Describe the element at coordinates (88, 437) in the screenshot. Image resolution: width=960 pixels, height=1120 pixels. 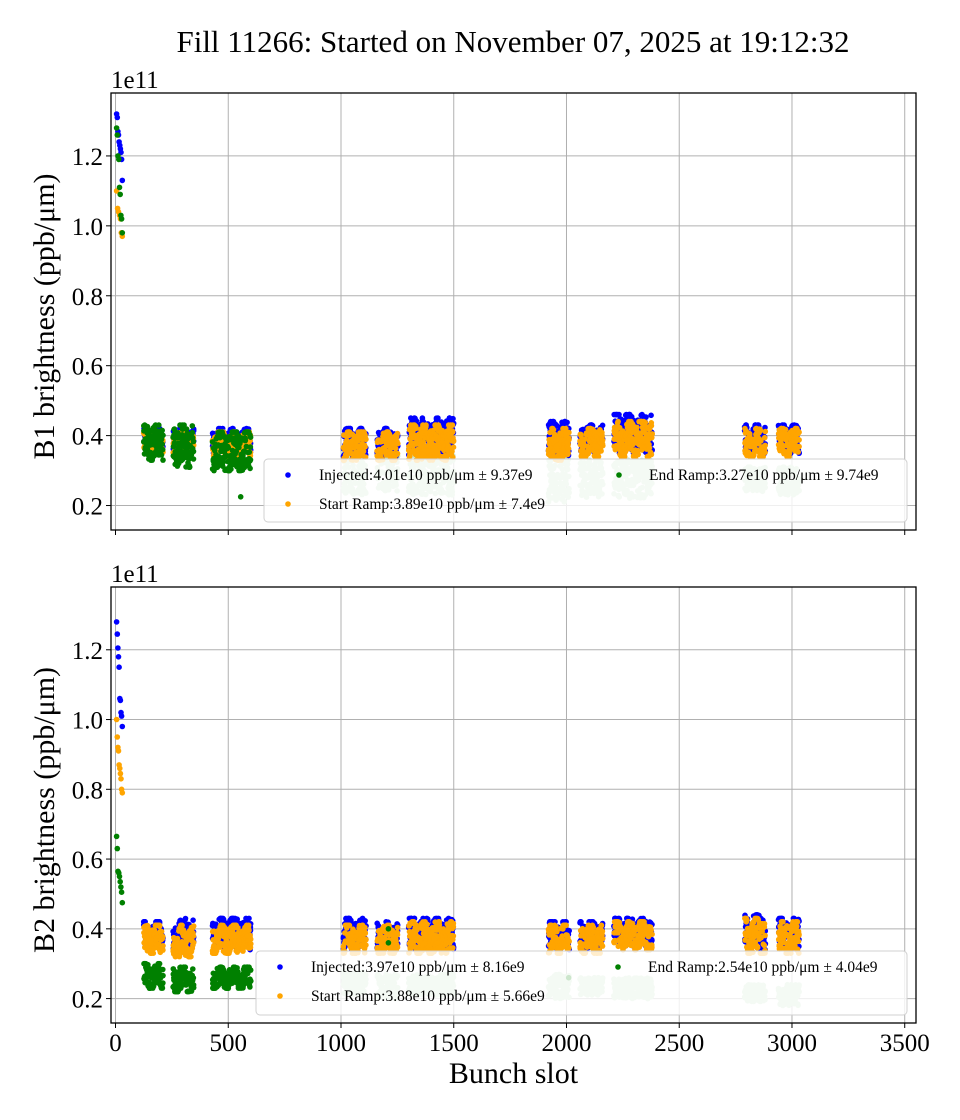
I see `y-tick-label: 0.4` at that location.